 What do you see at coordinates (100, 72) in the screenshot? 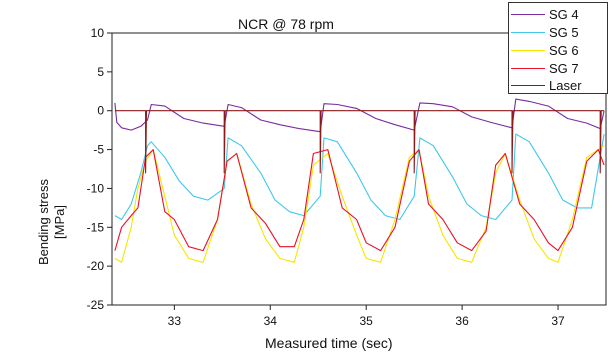
I see `y-tick-label: 5` at bounding box center [100, 72].